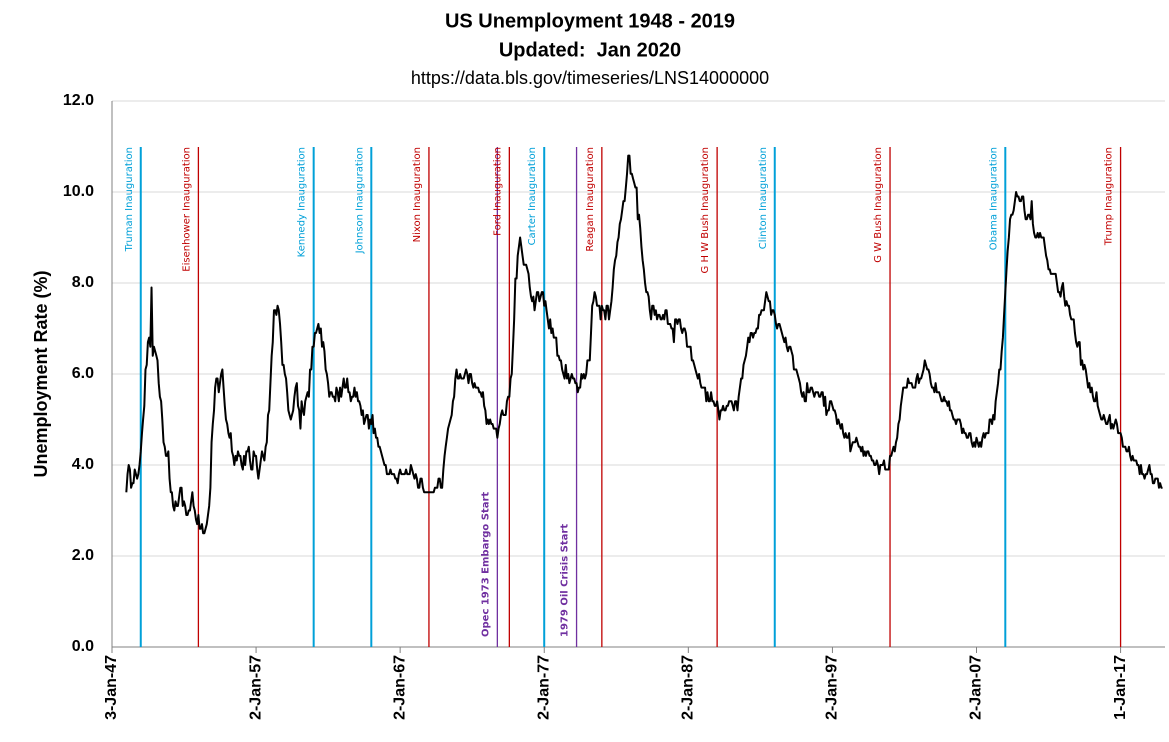  What do you see at coordinates (41, 373) in the screenshot?
I see `y-axis-label: Unemployment Rate (%)` at bounding box center [41, 373].